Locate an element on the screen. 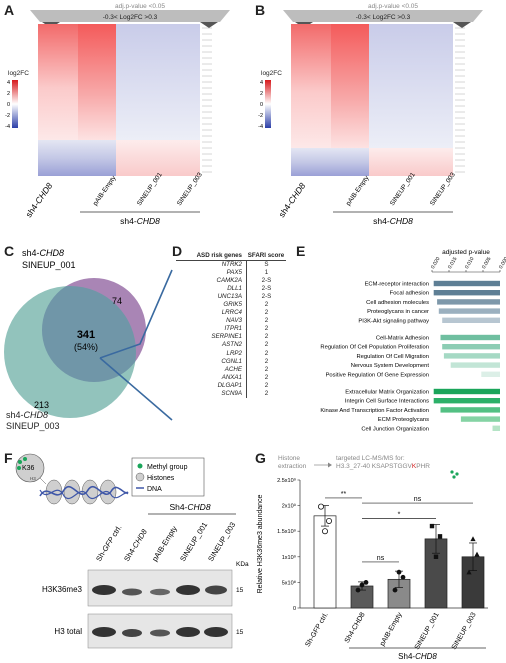 The width and height of the screenshot is (506, 663). blot-h3-total-bands is located at coordinates (160, 632).